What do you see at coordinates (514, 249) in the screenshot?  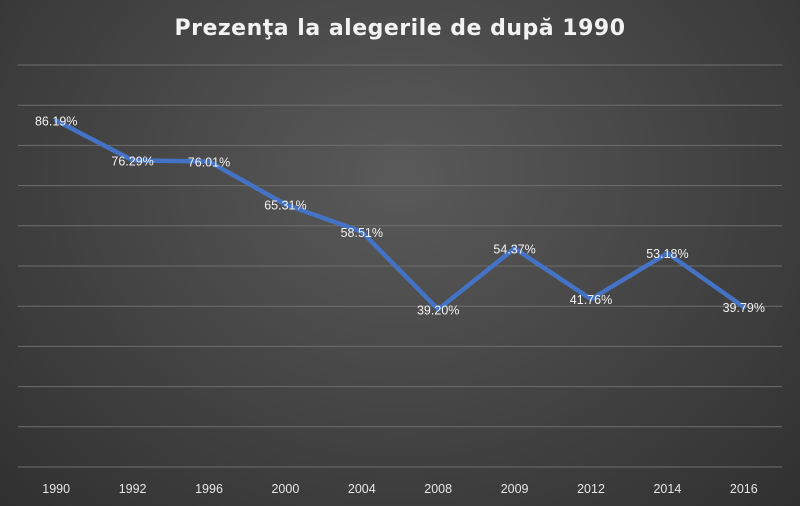 I see `data-label: 54.37%` at bounding box center [514, 249].